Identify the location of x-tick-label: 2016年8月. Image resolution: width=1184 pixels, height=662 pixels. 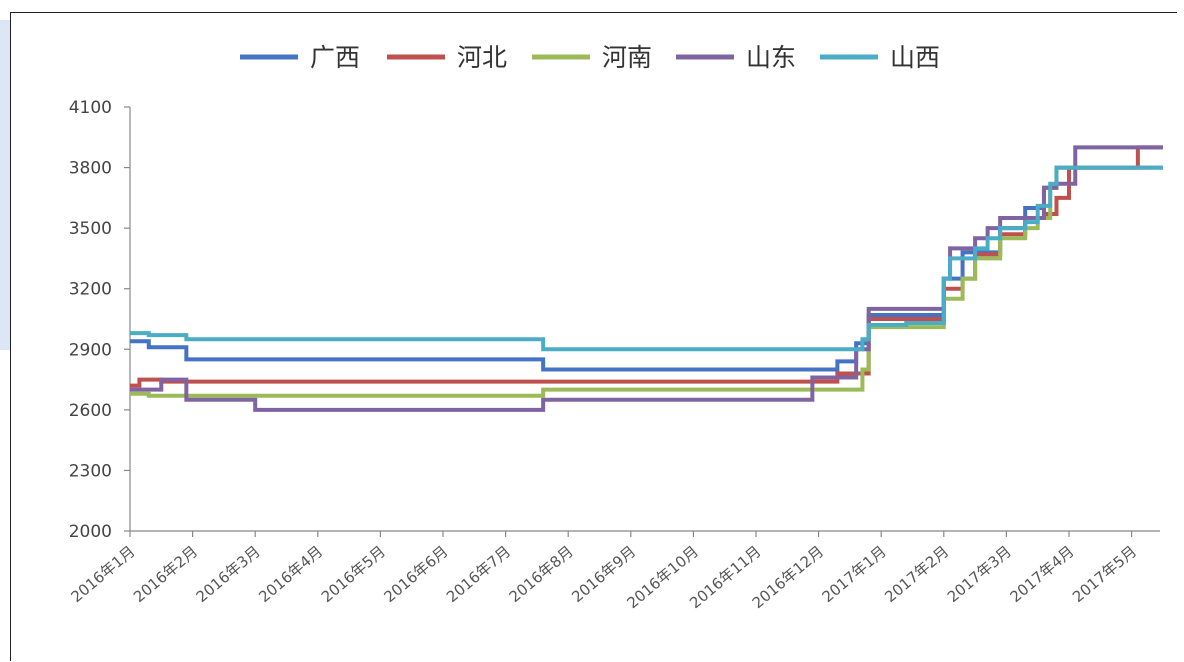
(541, 574).